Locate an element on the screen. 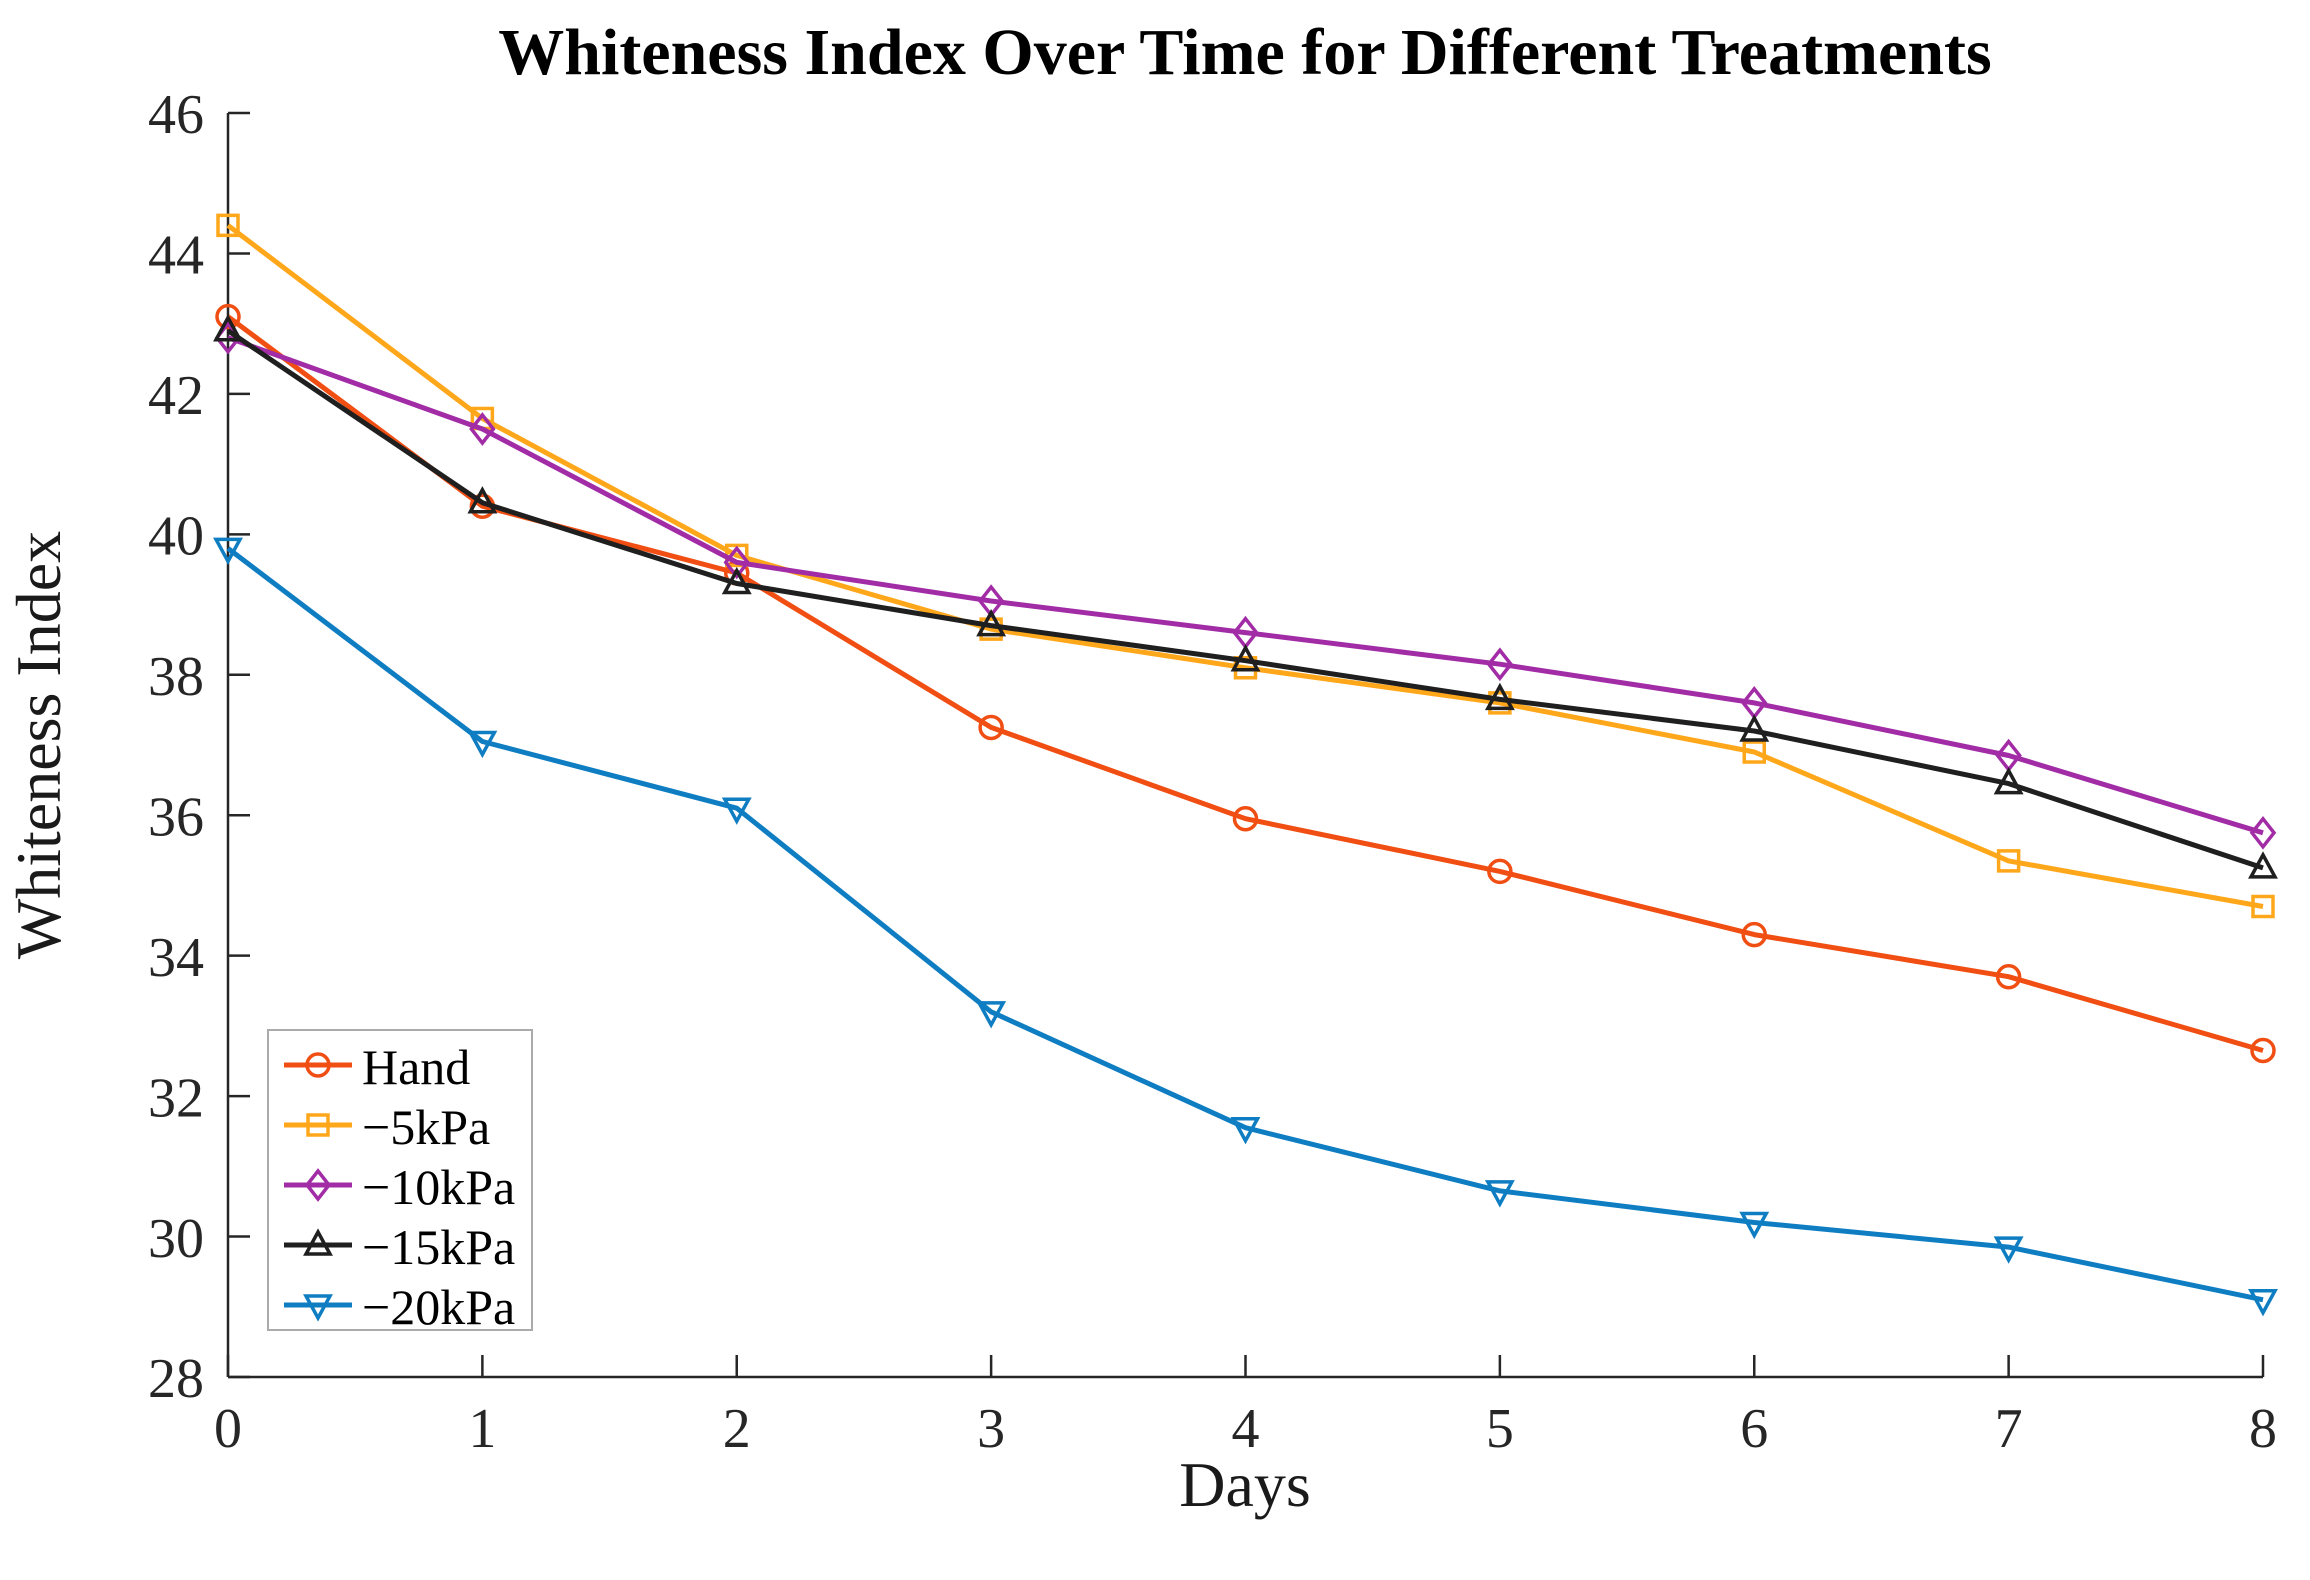 The width and height of the screenshot is (2310, 1580). x-tick-label: 8 is located at coordinates (2263, 1429).